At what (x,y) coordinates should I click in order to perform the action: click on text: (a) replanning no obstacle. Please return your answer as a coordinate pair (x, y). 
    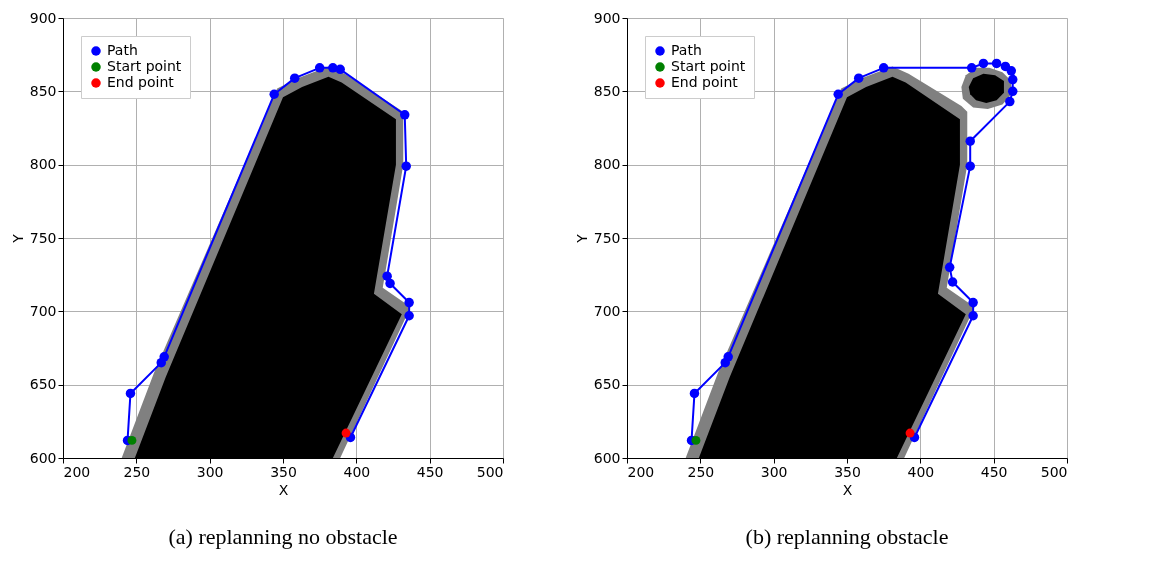
    Looking at the image, I should click on (283, 536).